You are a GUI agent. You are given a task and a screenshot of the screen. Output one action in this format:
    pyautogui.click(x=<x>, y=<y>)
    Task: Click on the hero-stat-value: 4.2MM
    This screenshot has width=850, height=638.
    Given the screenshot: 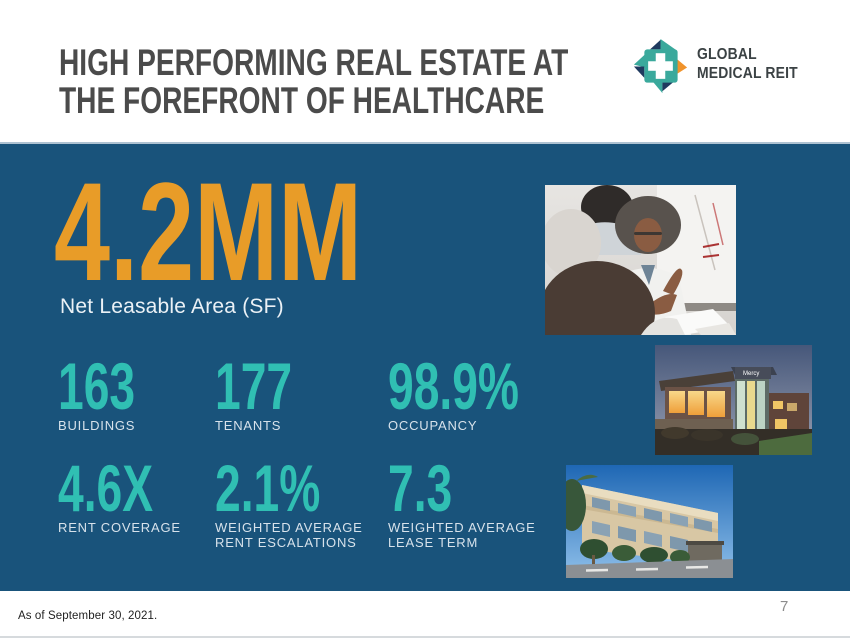 What is the action you would take?
    pyautogui.click(x=268, y=232)
    